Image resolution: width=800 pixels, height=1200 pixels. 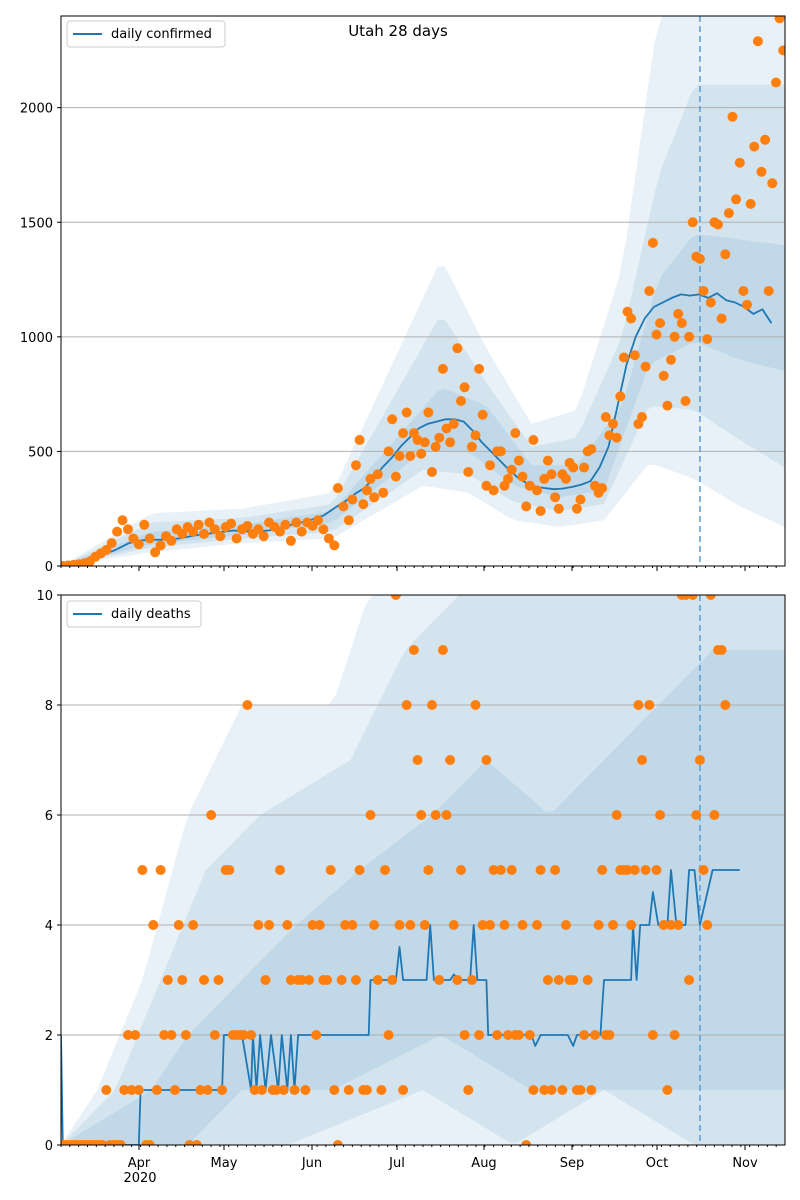 I want to click on confirmed-legend-box, so click(x=146, y=34).